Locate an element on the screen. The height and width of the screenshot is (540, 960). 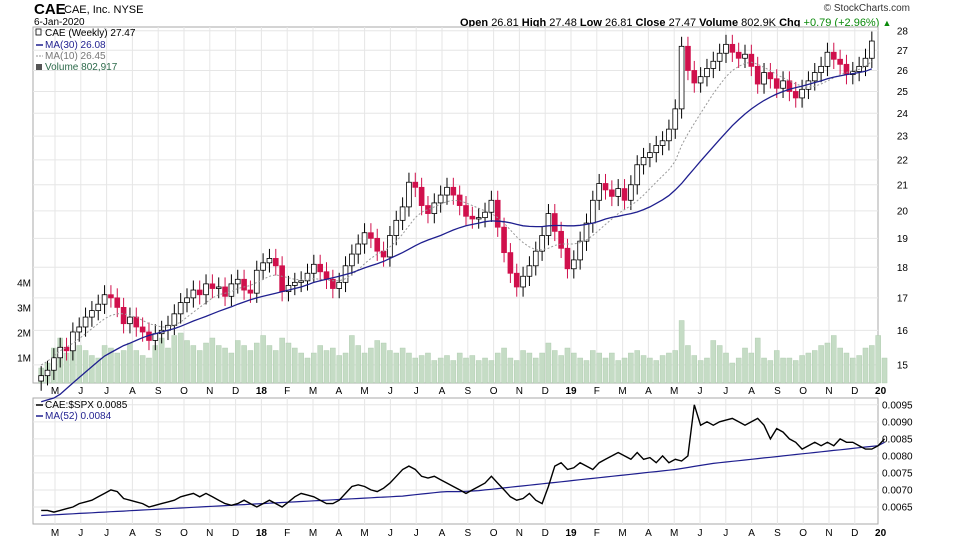
ratio-x-tick-label: O is located at coordinates (494, 533).